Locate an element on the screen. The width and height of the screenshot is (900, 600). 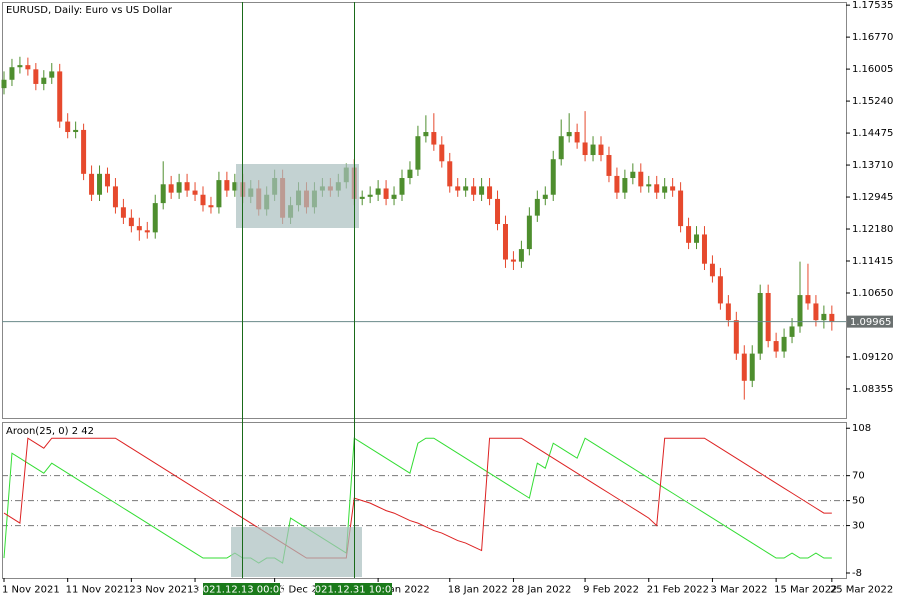
y-tick-label: 1.12945 is located at coordinates (872, 197).